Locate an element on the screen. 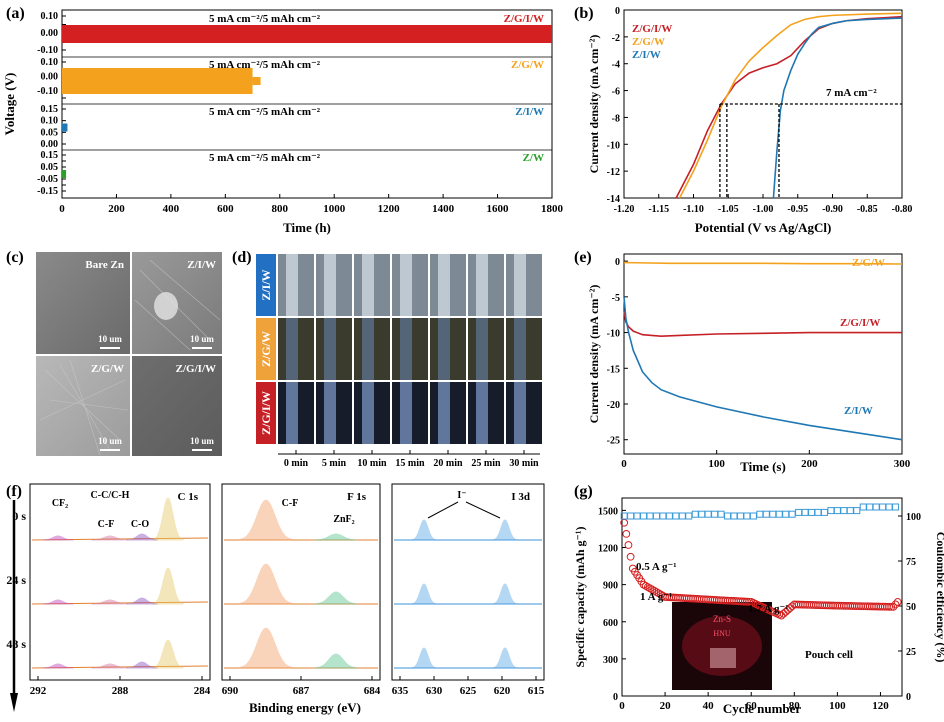 This screenshot has width=944, height=722. depth-label: 48 s is located at coordinates (16, 644).